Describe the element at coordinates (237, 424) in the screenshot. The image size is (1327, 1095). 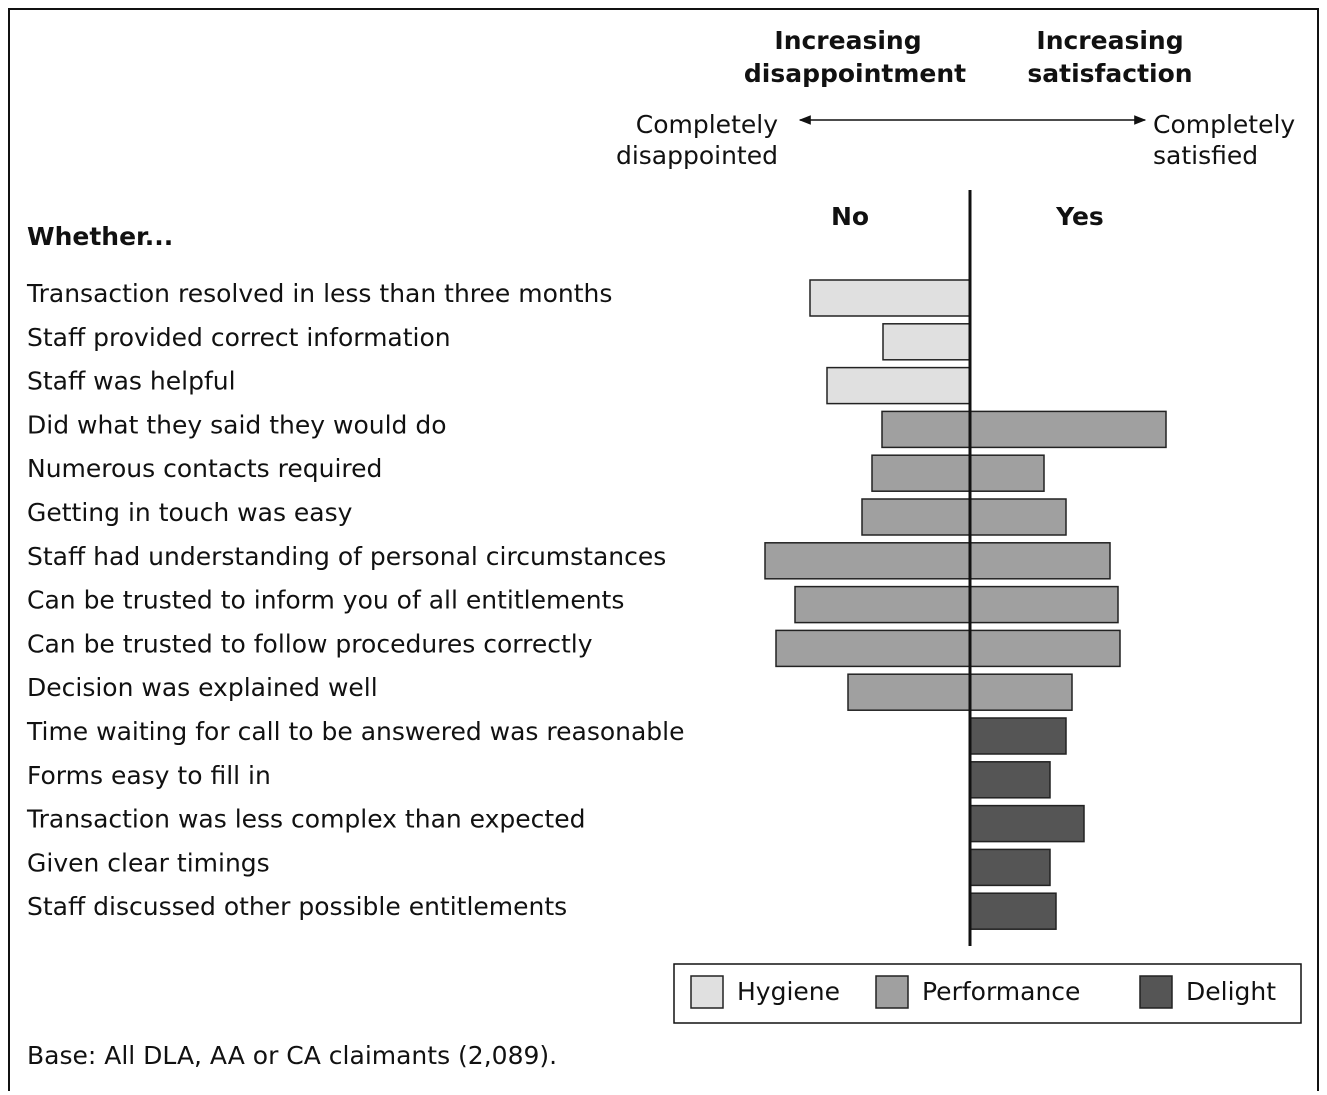
I see `category-label: Did what they said they would do` at that location.